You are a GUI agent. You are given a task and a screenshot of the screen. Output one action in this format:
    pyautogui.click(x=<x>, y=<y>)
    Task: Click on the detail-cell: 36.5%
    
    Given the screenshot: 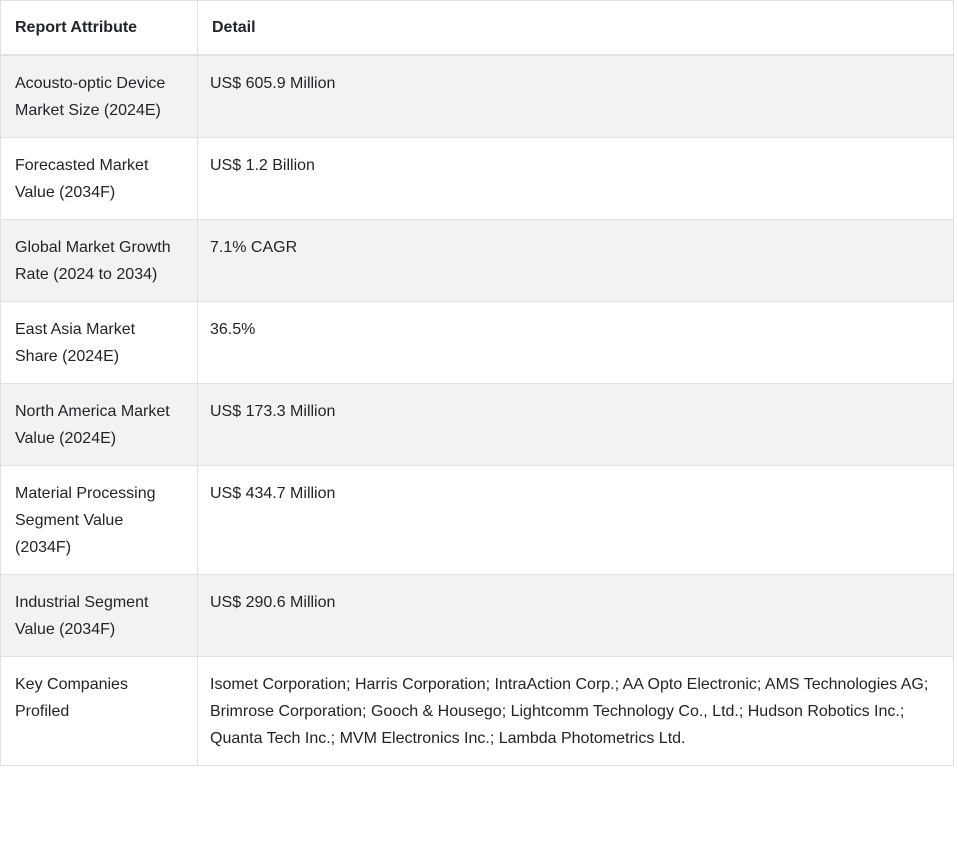 What is the action you would take?
    pyautogui.click(x=575, y=342)
    